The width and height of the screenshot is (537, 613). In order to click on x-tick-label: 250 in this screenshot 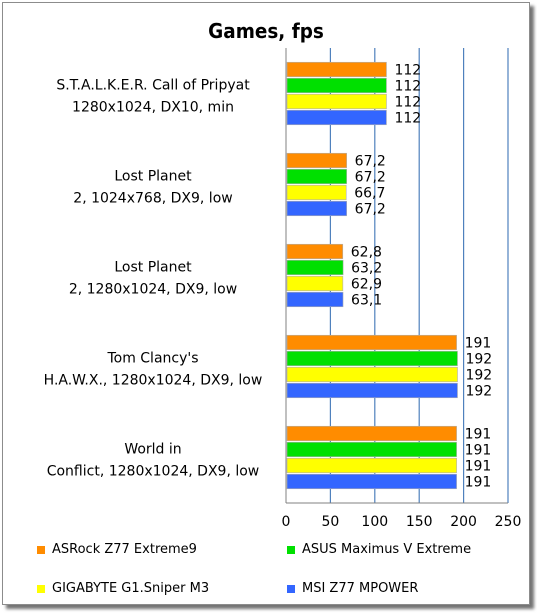, I will do `click(508, 522)`.